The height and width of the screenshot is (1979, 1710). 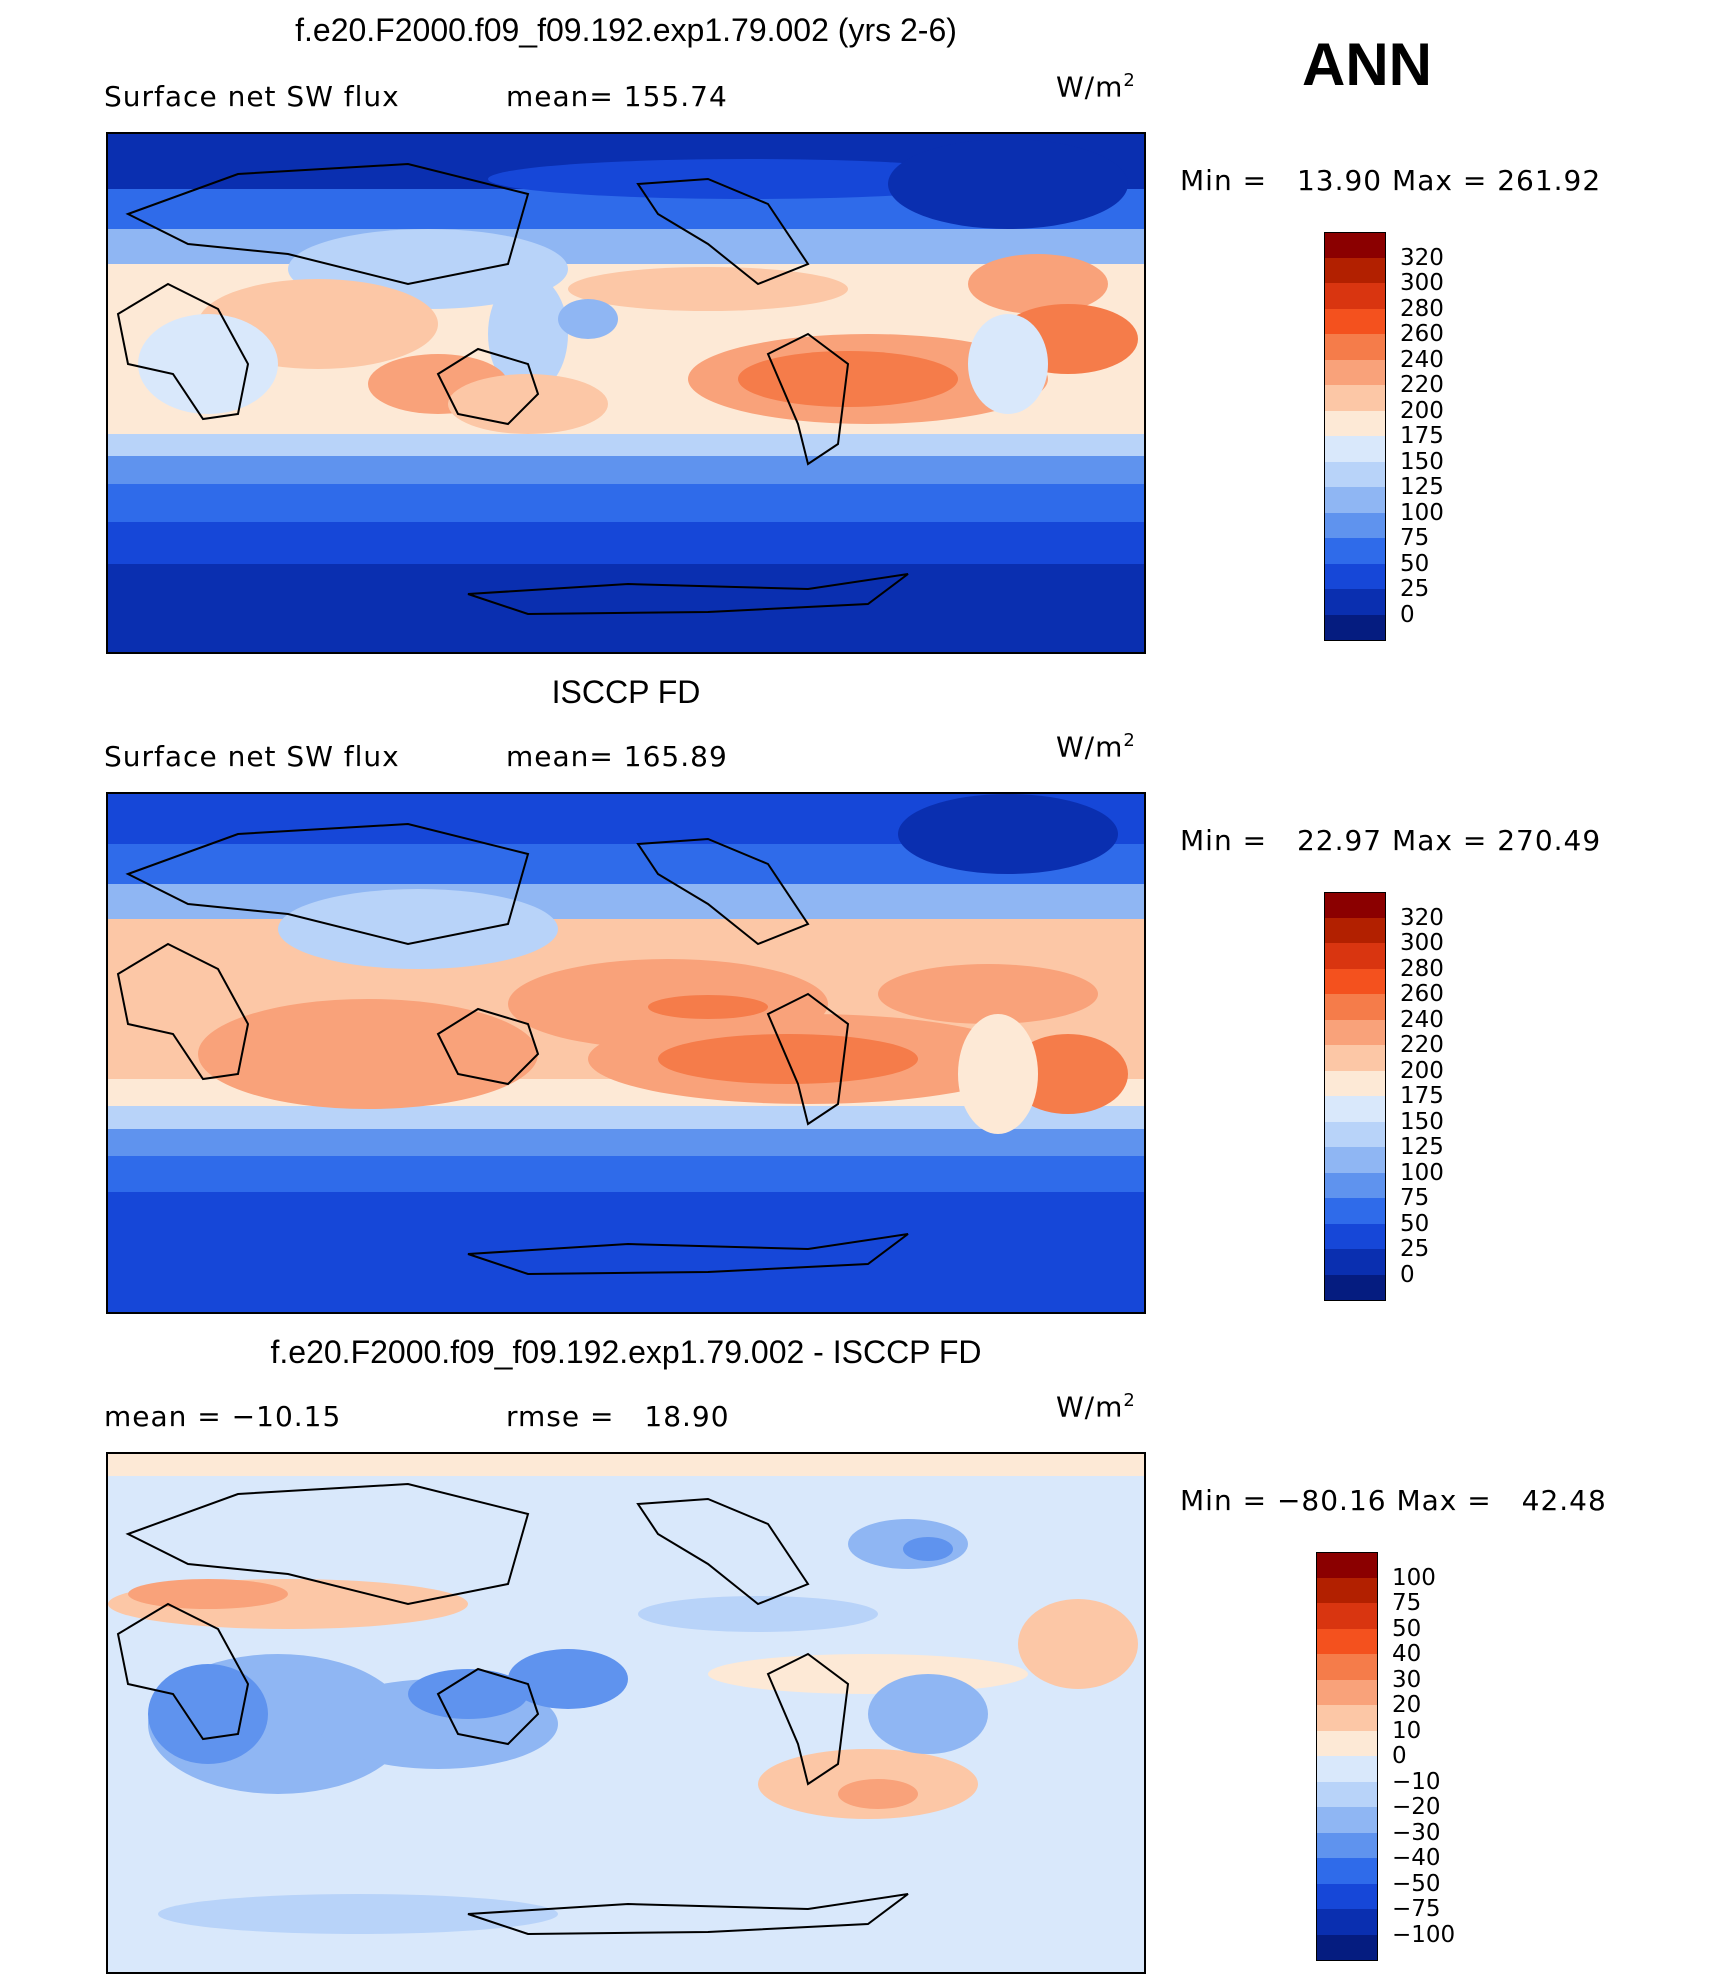 I want to click on panel-2-max-label: Max =, so click(x=1440, y=840).